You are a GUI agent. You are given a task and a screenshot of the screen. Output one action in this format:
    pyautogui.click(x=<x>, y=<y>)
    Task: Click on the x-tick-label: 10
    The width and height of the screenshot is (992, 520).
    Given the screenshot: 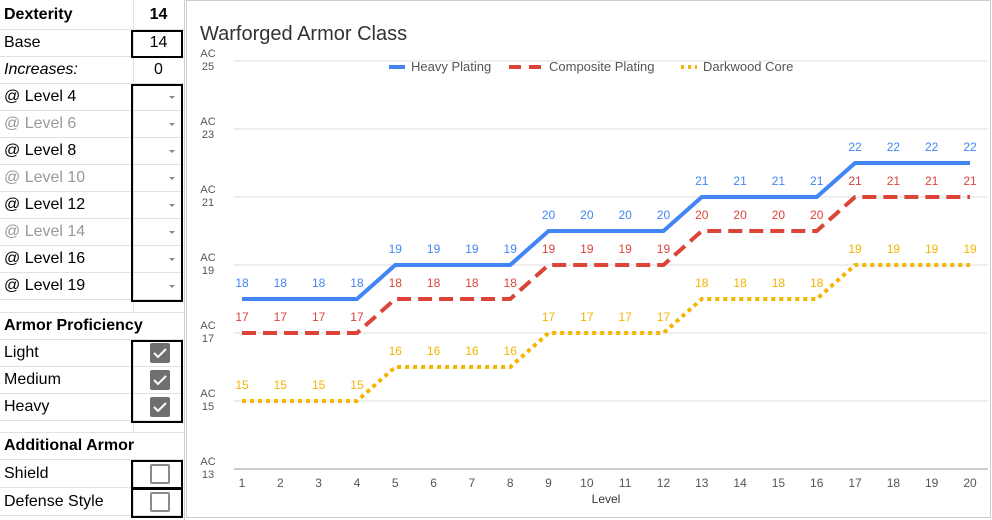 What is the action you would take?
    pyautogui.click(x=587, y=483)
    